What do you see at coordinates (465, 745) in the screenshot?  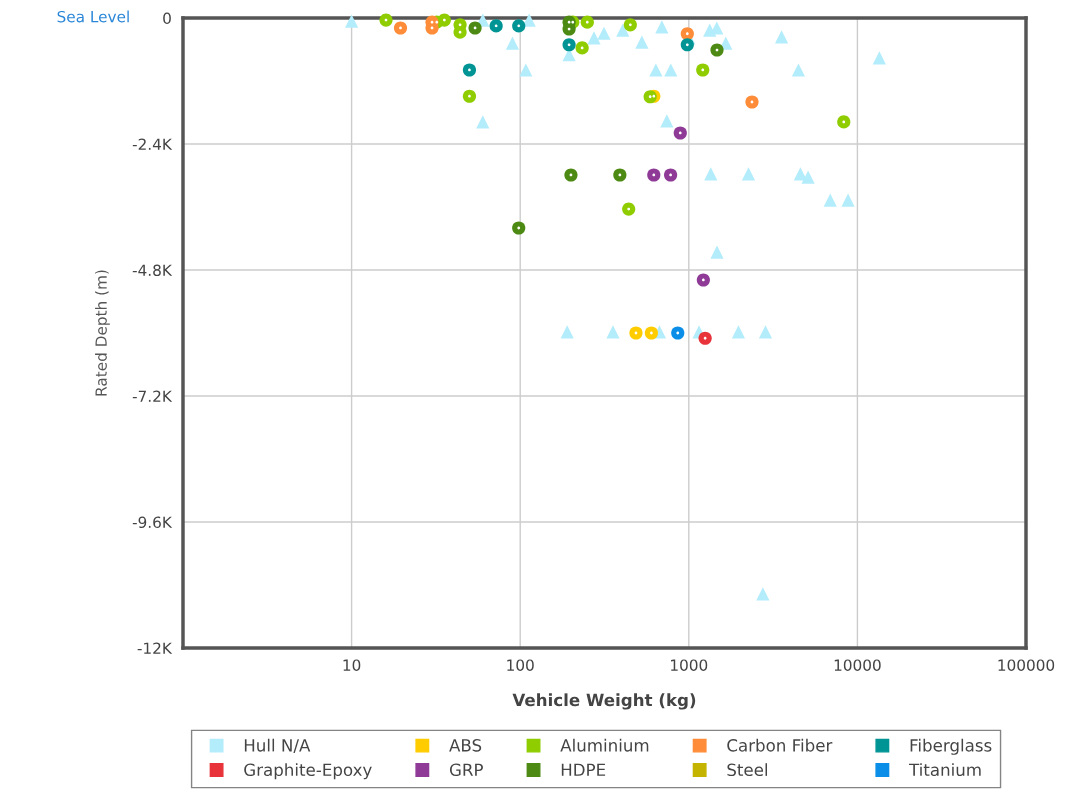 I see `legend-label: ABS` at bounding box center [465, 745].